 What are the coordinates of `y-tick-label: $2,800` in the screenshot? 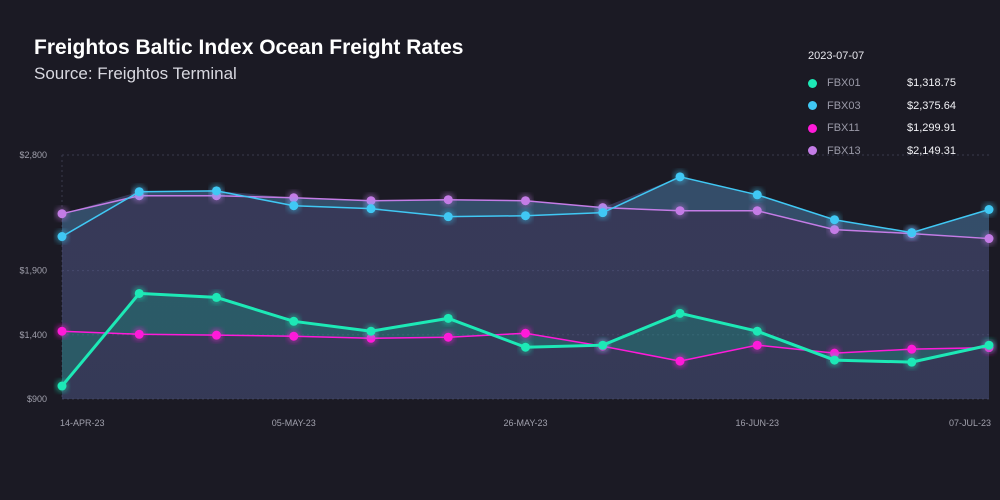 It's located at (33, 155).